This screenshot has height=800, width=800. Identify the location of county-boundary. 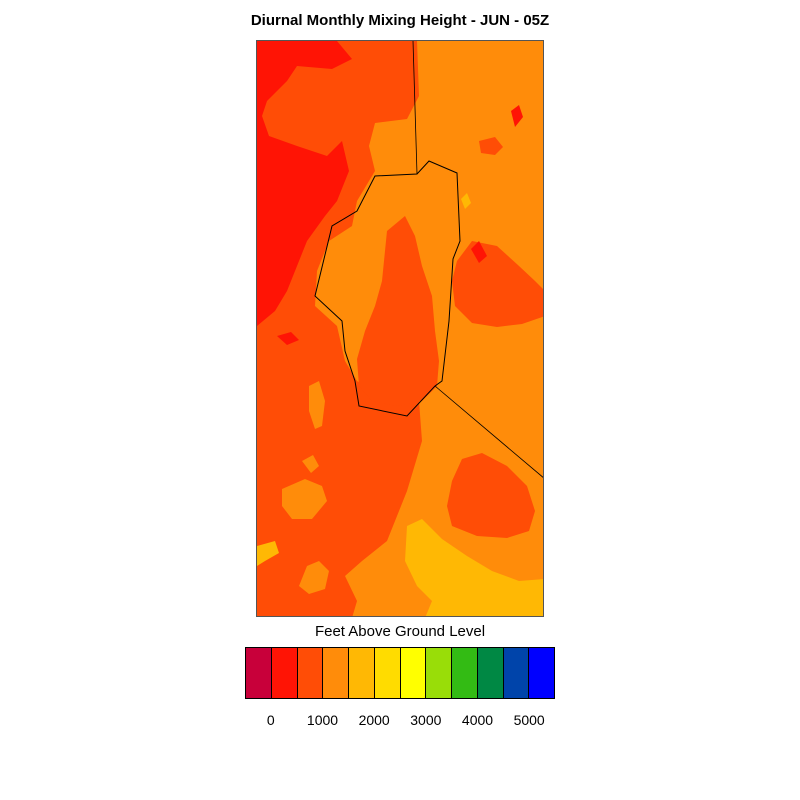
(387, 288).